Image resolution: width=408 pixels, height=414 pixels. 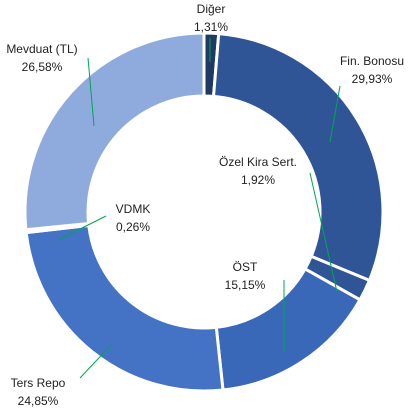 What do you see at coordinates (372, 61) in the screenshot?
I see `category-label: Fin. Bonosu` at bounding box center [372, 61].